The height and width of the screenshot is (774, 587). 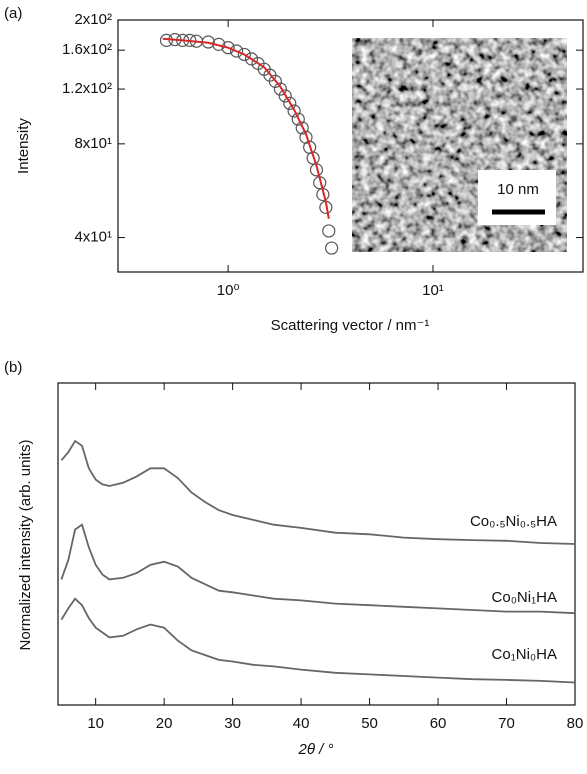 I want to click on x-axis-label: Scattering vector / nm⁻¹, so click(x=350, y=325).